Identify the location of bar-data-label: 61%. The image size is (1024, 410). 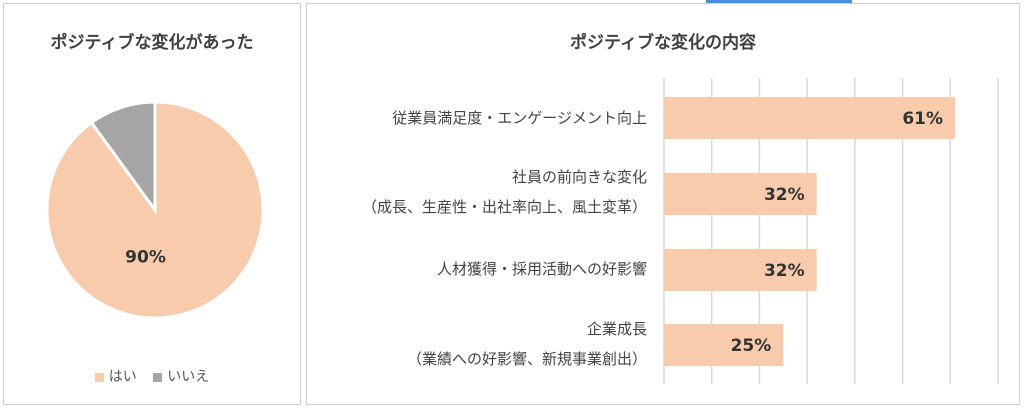
(922, 119).